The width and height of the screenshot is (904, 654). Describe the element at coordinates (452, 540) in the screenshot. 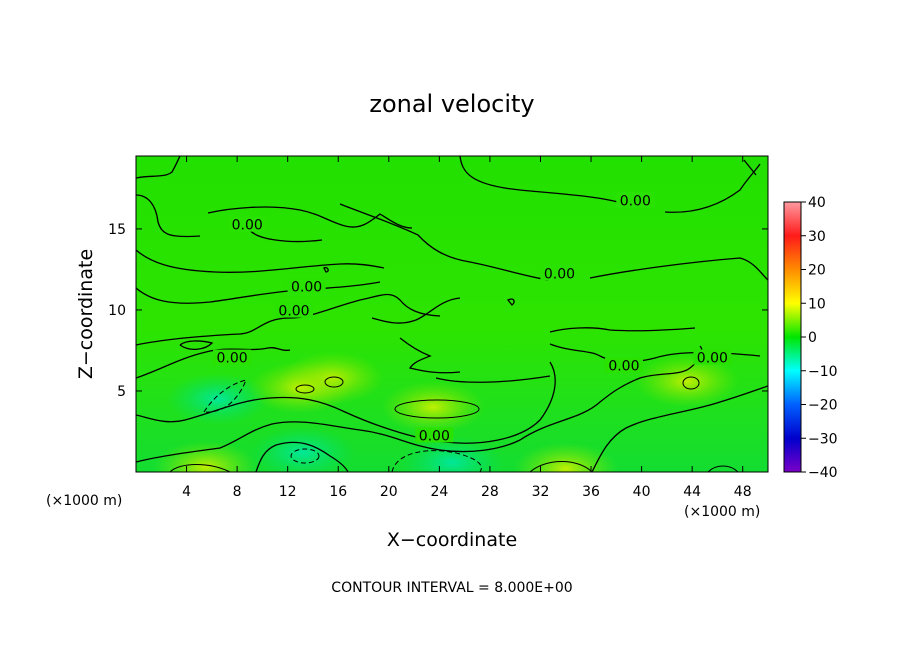

I see `x-axis-label: X−coordinate` at that location.